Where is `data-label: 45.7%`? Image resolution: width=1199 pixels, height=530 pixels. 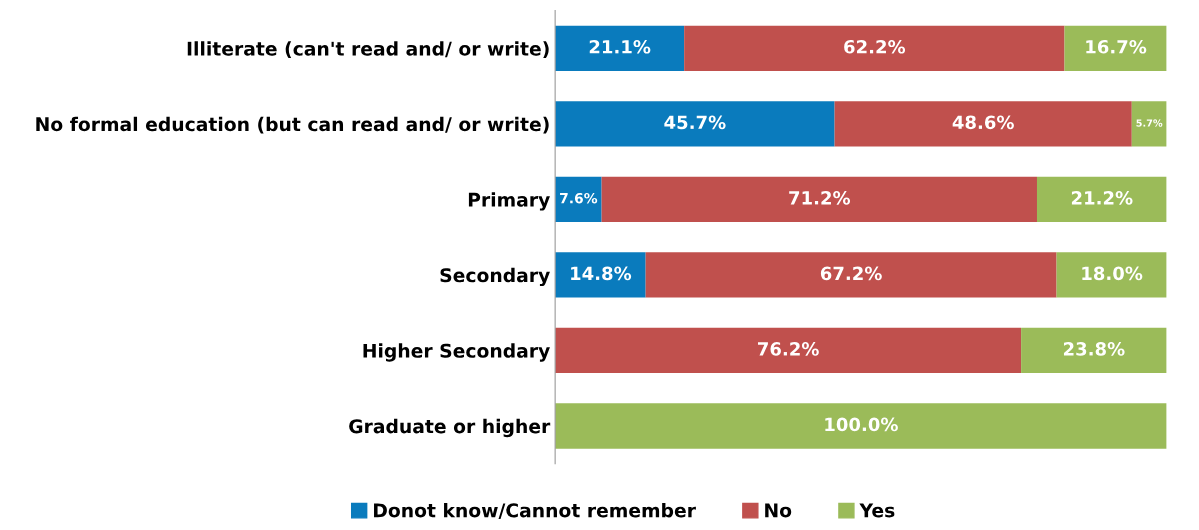
data-label: 45.7% is located at coordinates (695, 122).